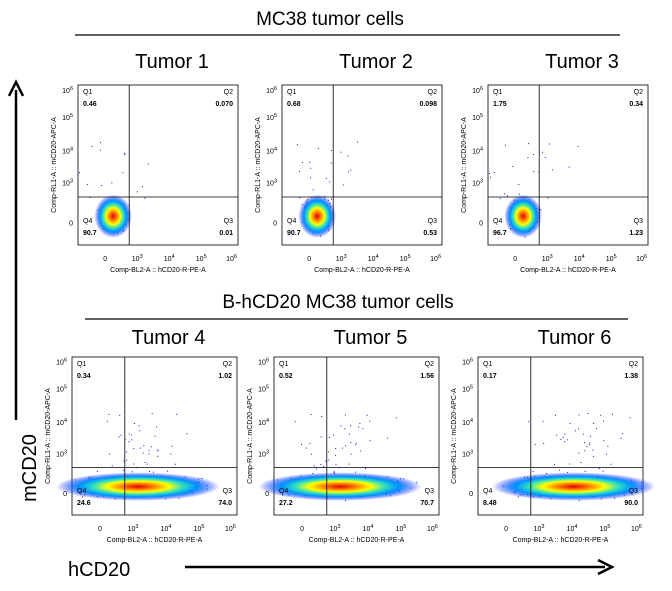 This screenshot has width=672, height=591. What do you see at coordinates (224, 104) in the screenshot?
I see `quadrant-percent: 0.070` at bounding box center [224, 104].